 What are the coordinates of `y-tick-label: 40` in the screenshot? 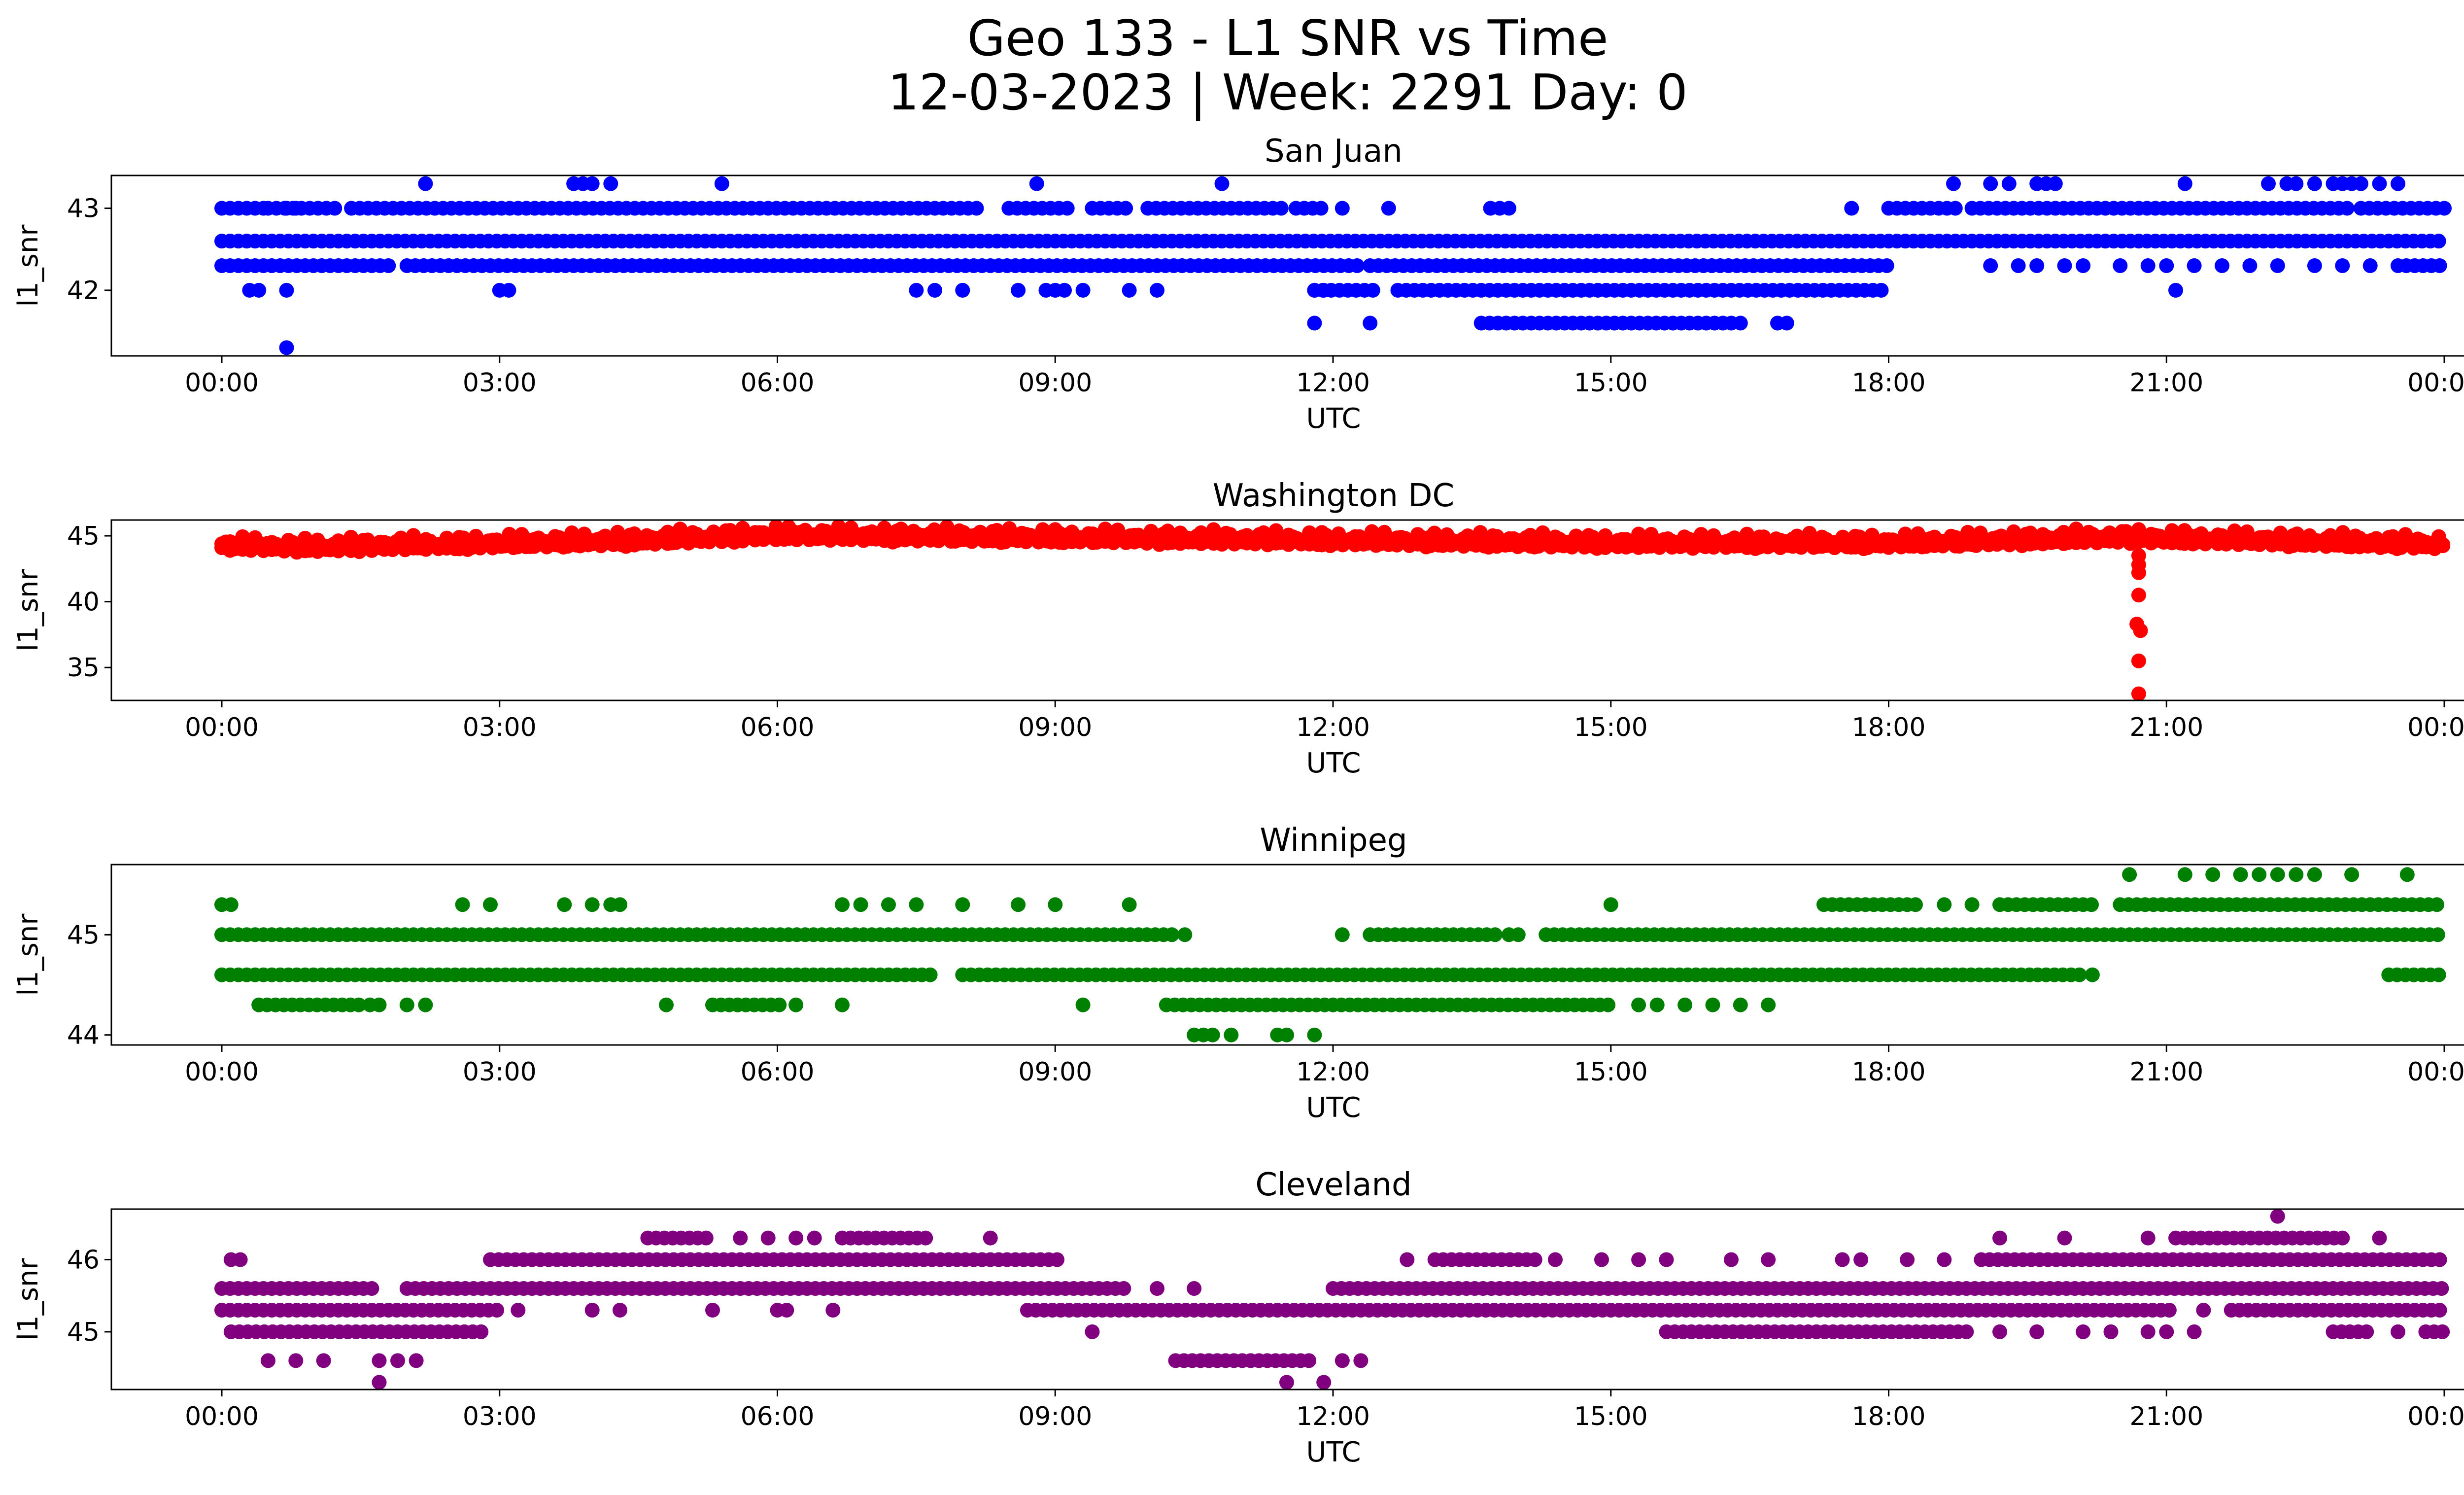 It's located at (83, 602).